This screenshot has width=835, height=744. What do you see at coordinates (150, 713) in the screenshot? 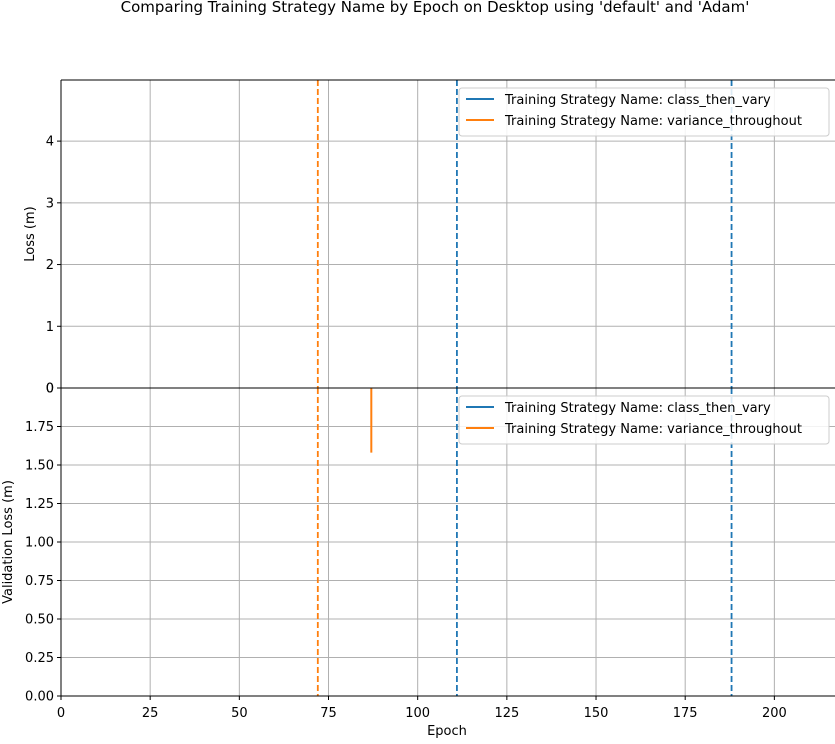
I see `x-tick-label: 25` at bounding box center [150, 713].